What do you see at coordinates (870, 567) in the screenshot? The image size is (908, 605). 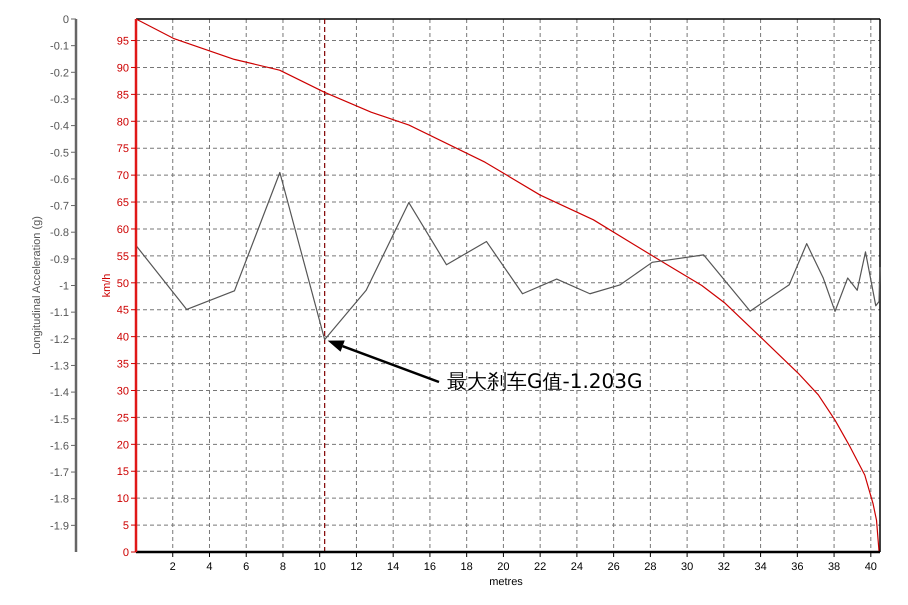 I see `x-tick-label: 40` at bounding box center [870, 567].